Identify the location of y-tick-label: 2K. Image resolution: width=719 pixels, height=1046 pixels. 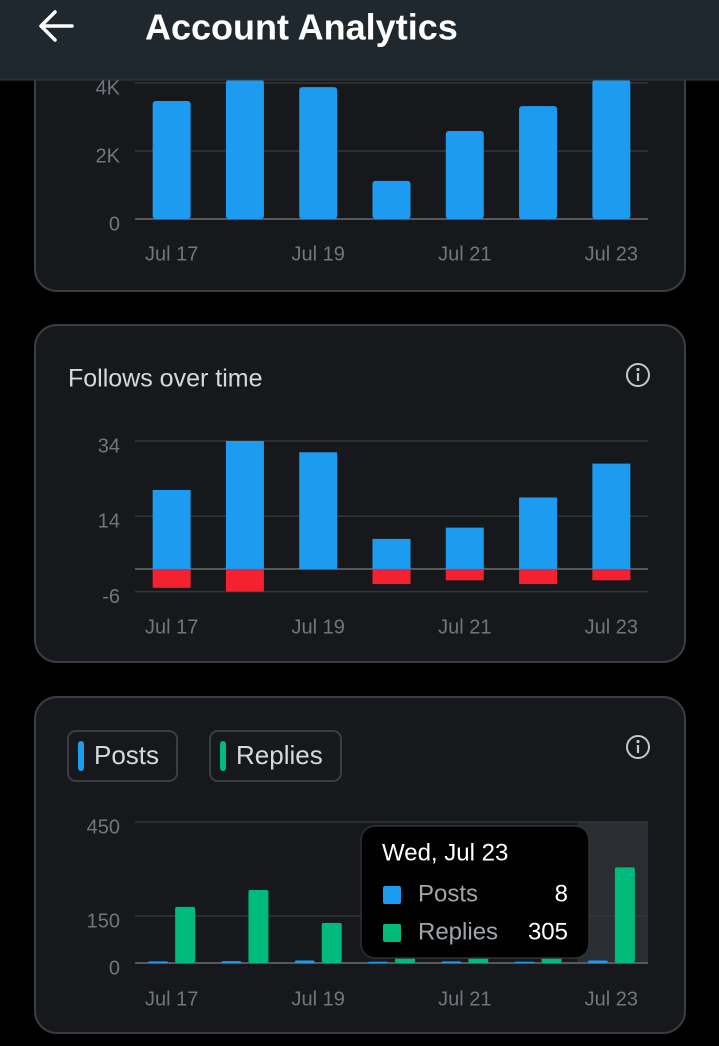
(108, 156).